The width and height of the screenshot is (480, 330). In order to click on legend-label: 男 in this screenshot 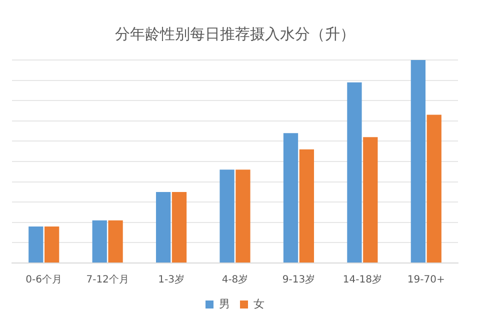, I will do `click(224, 303)`.